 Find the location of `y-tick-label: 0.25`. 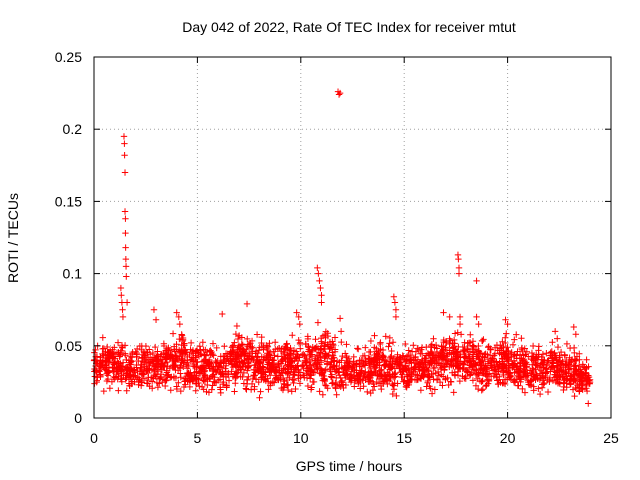

y-tick-label: 0.25 is located at coordinates (68, 57).